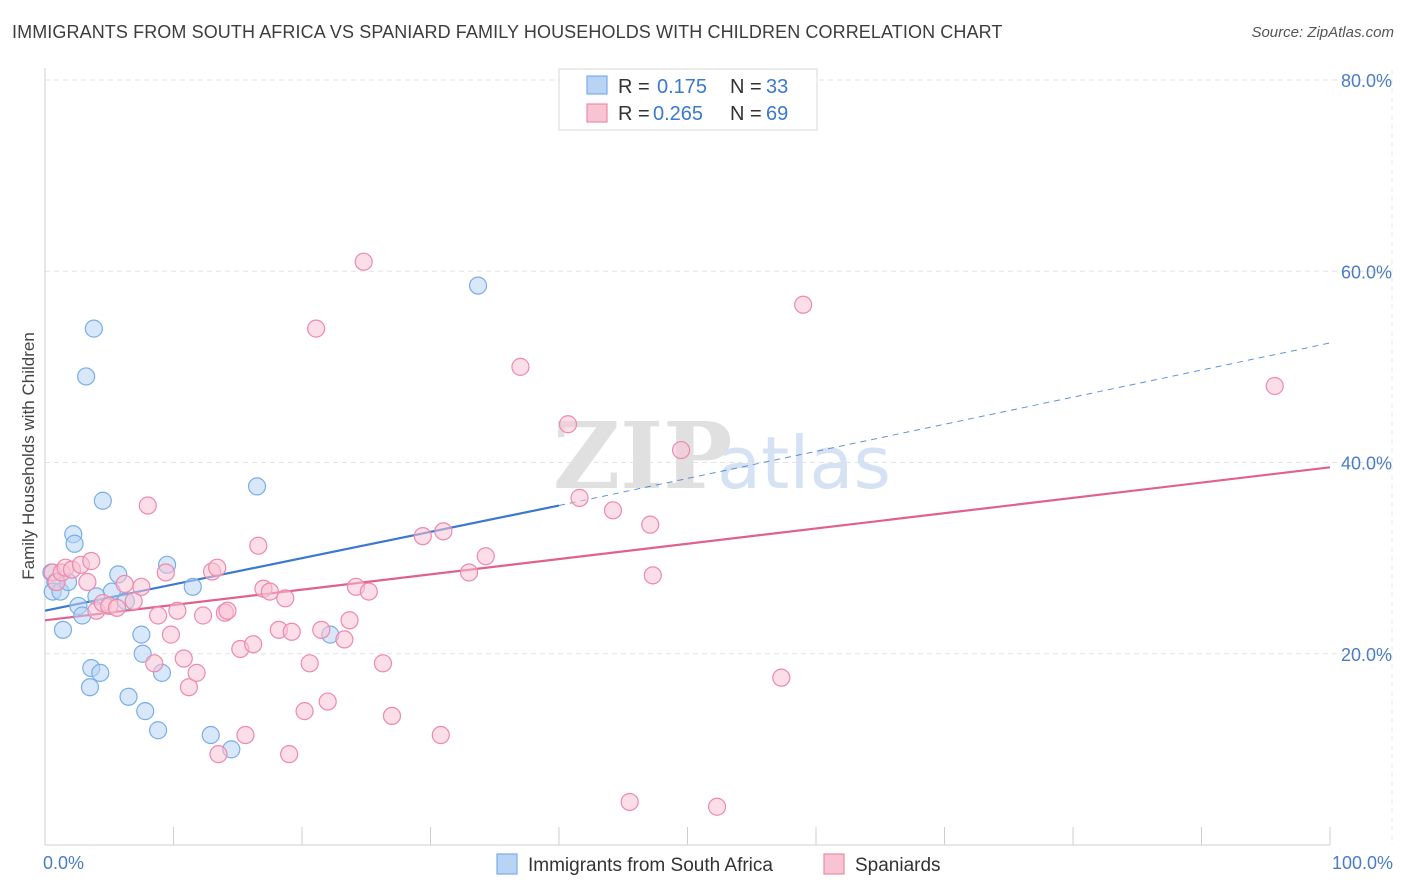 This screenshot has height=892, width=1406. Describe the element at coordinates (63, 863) in the screenshot. I see `x-tick-label-start: 0.0%` at that location.